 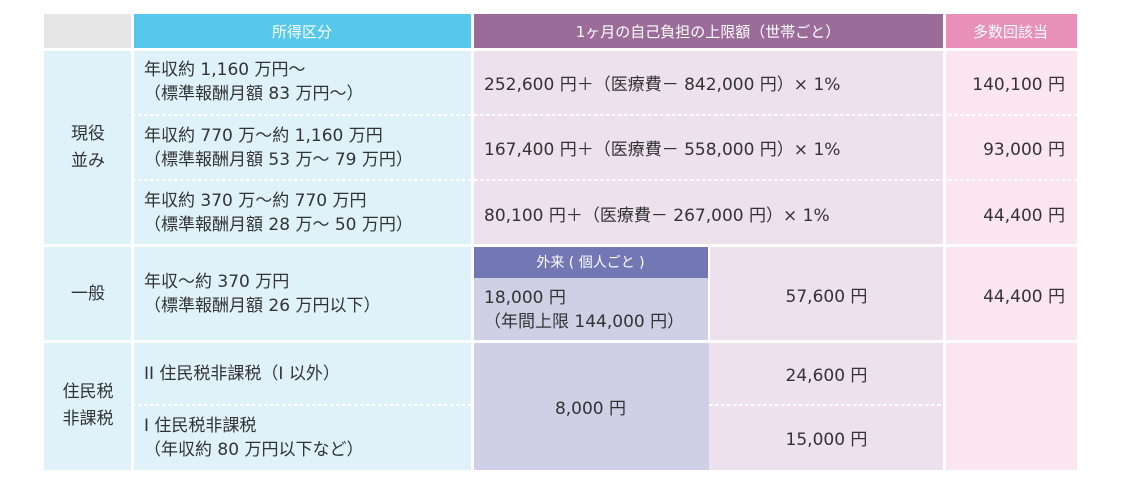 What do you see at coordinates (826, 437) in the screenshot?
I see `limit-exempt-1: 15,000 円` at bounding box center [826, 437].